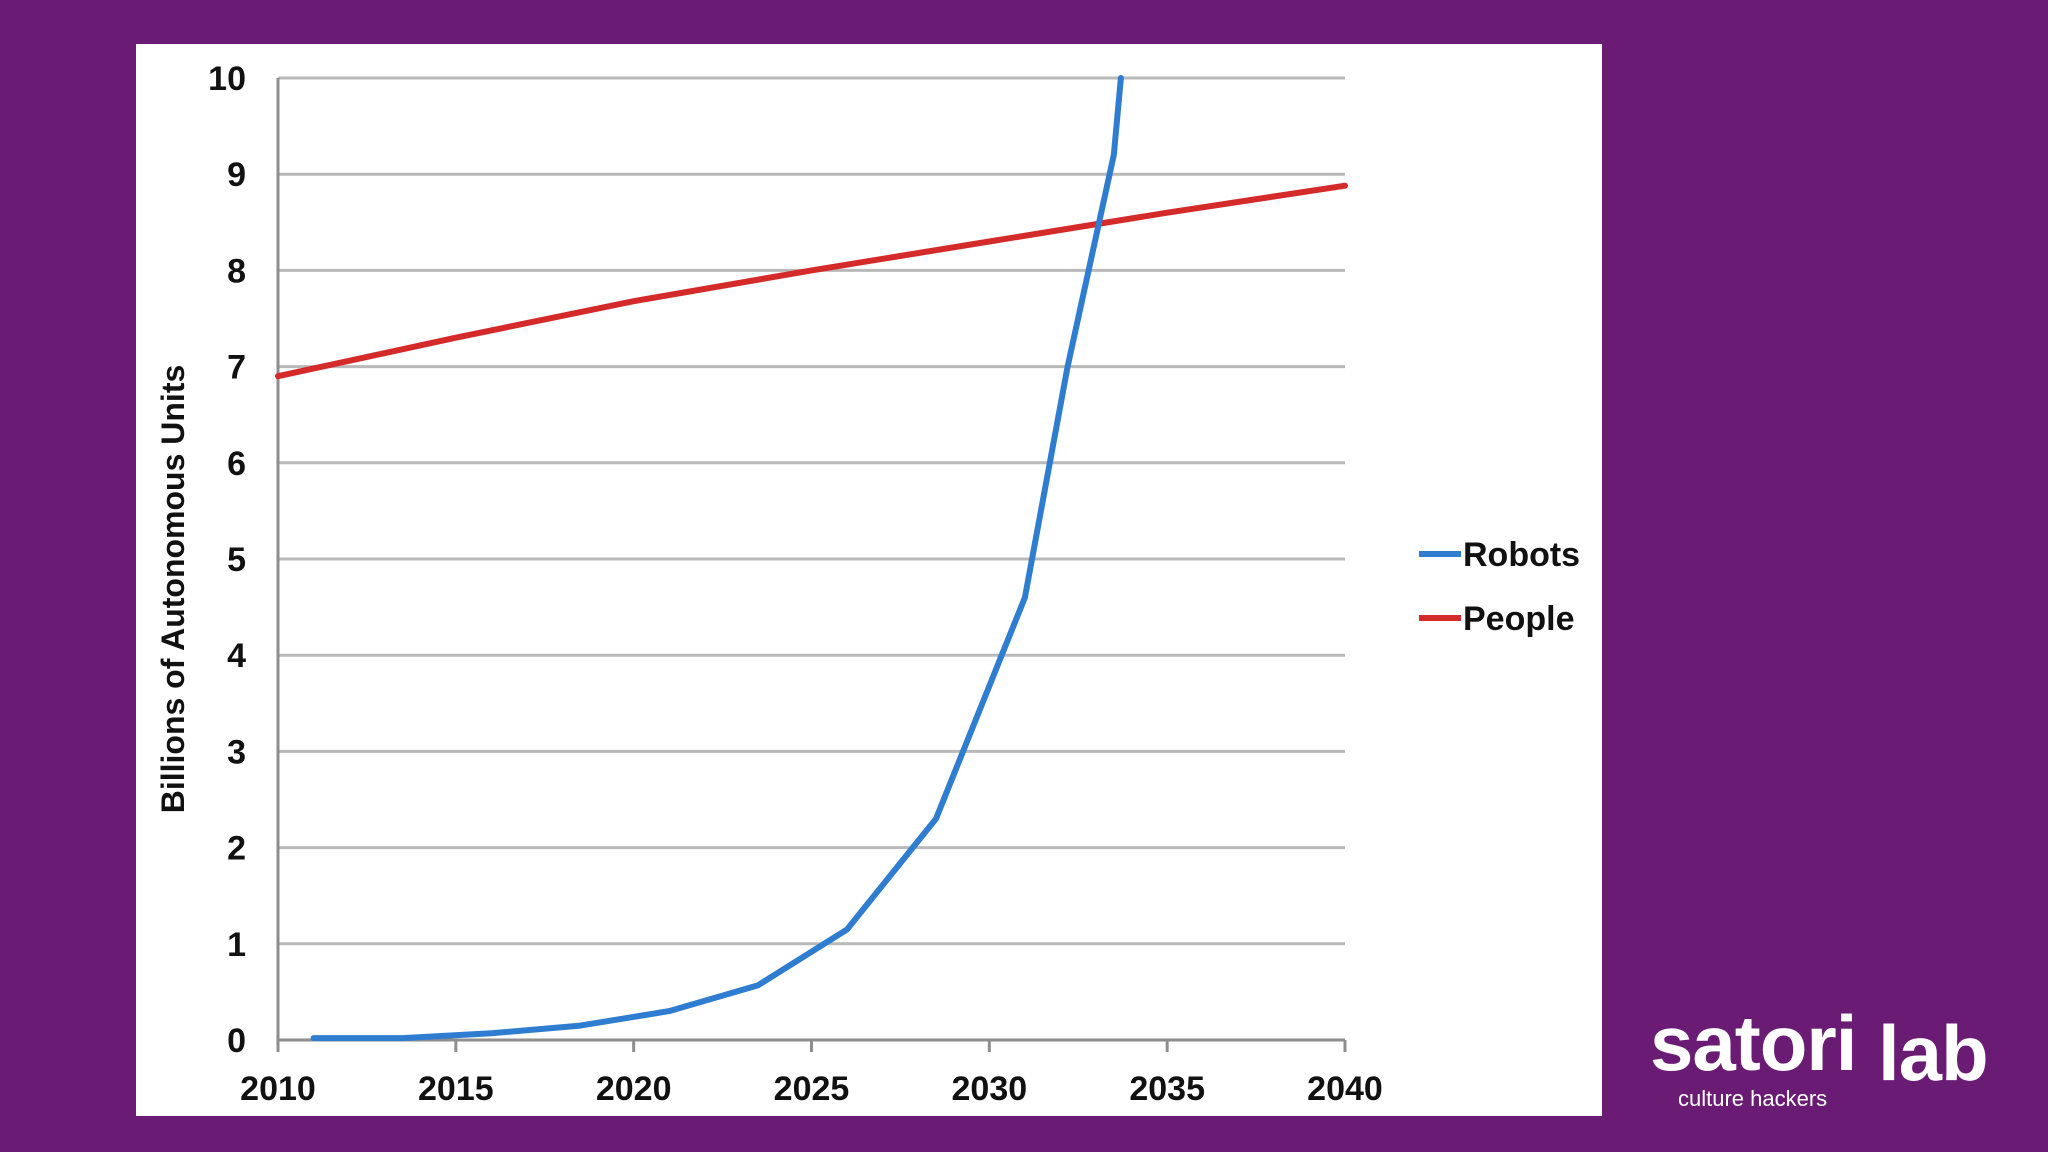 The width and height of the screenshot is (2048, 1152). I want to click on brand-name-satori: satori, so click(1753, 1043).